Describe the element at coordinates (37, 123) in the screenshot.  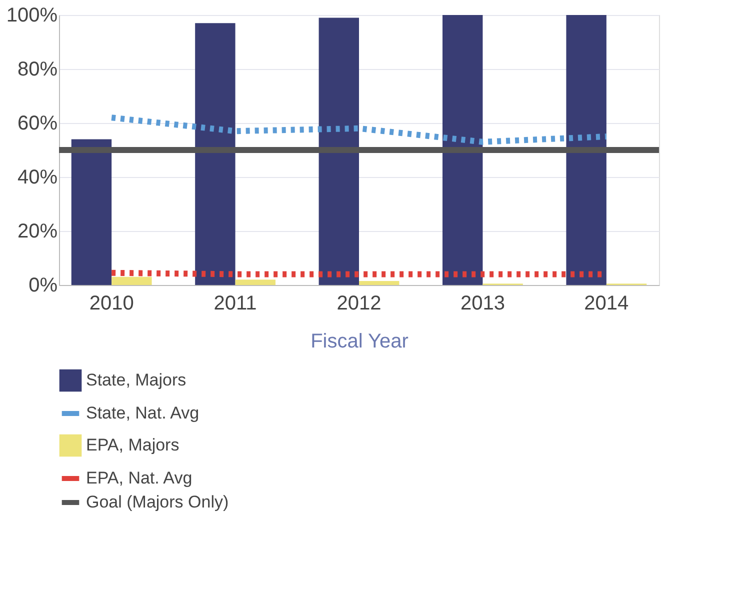
I see `y-tick-label: 60%` at that location.